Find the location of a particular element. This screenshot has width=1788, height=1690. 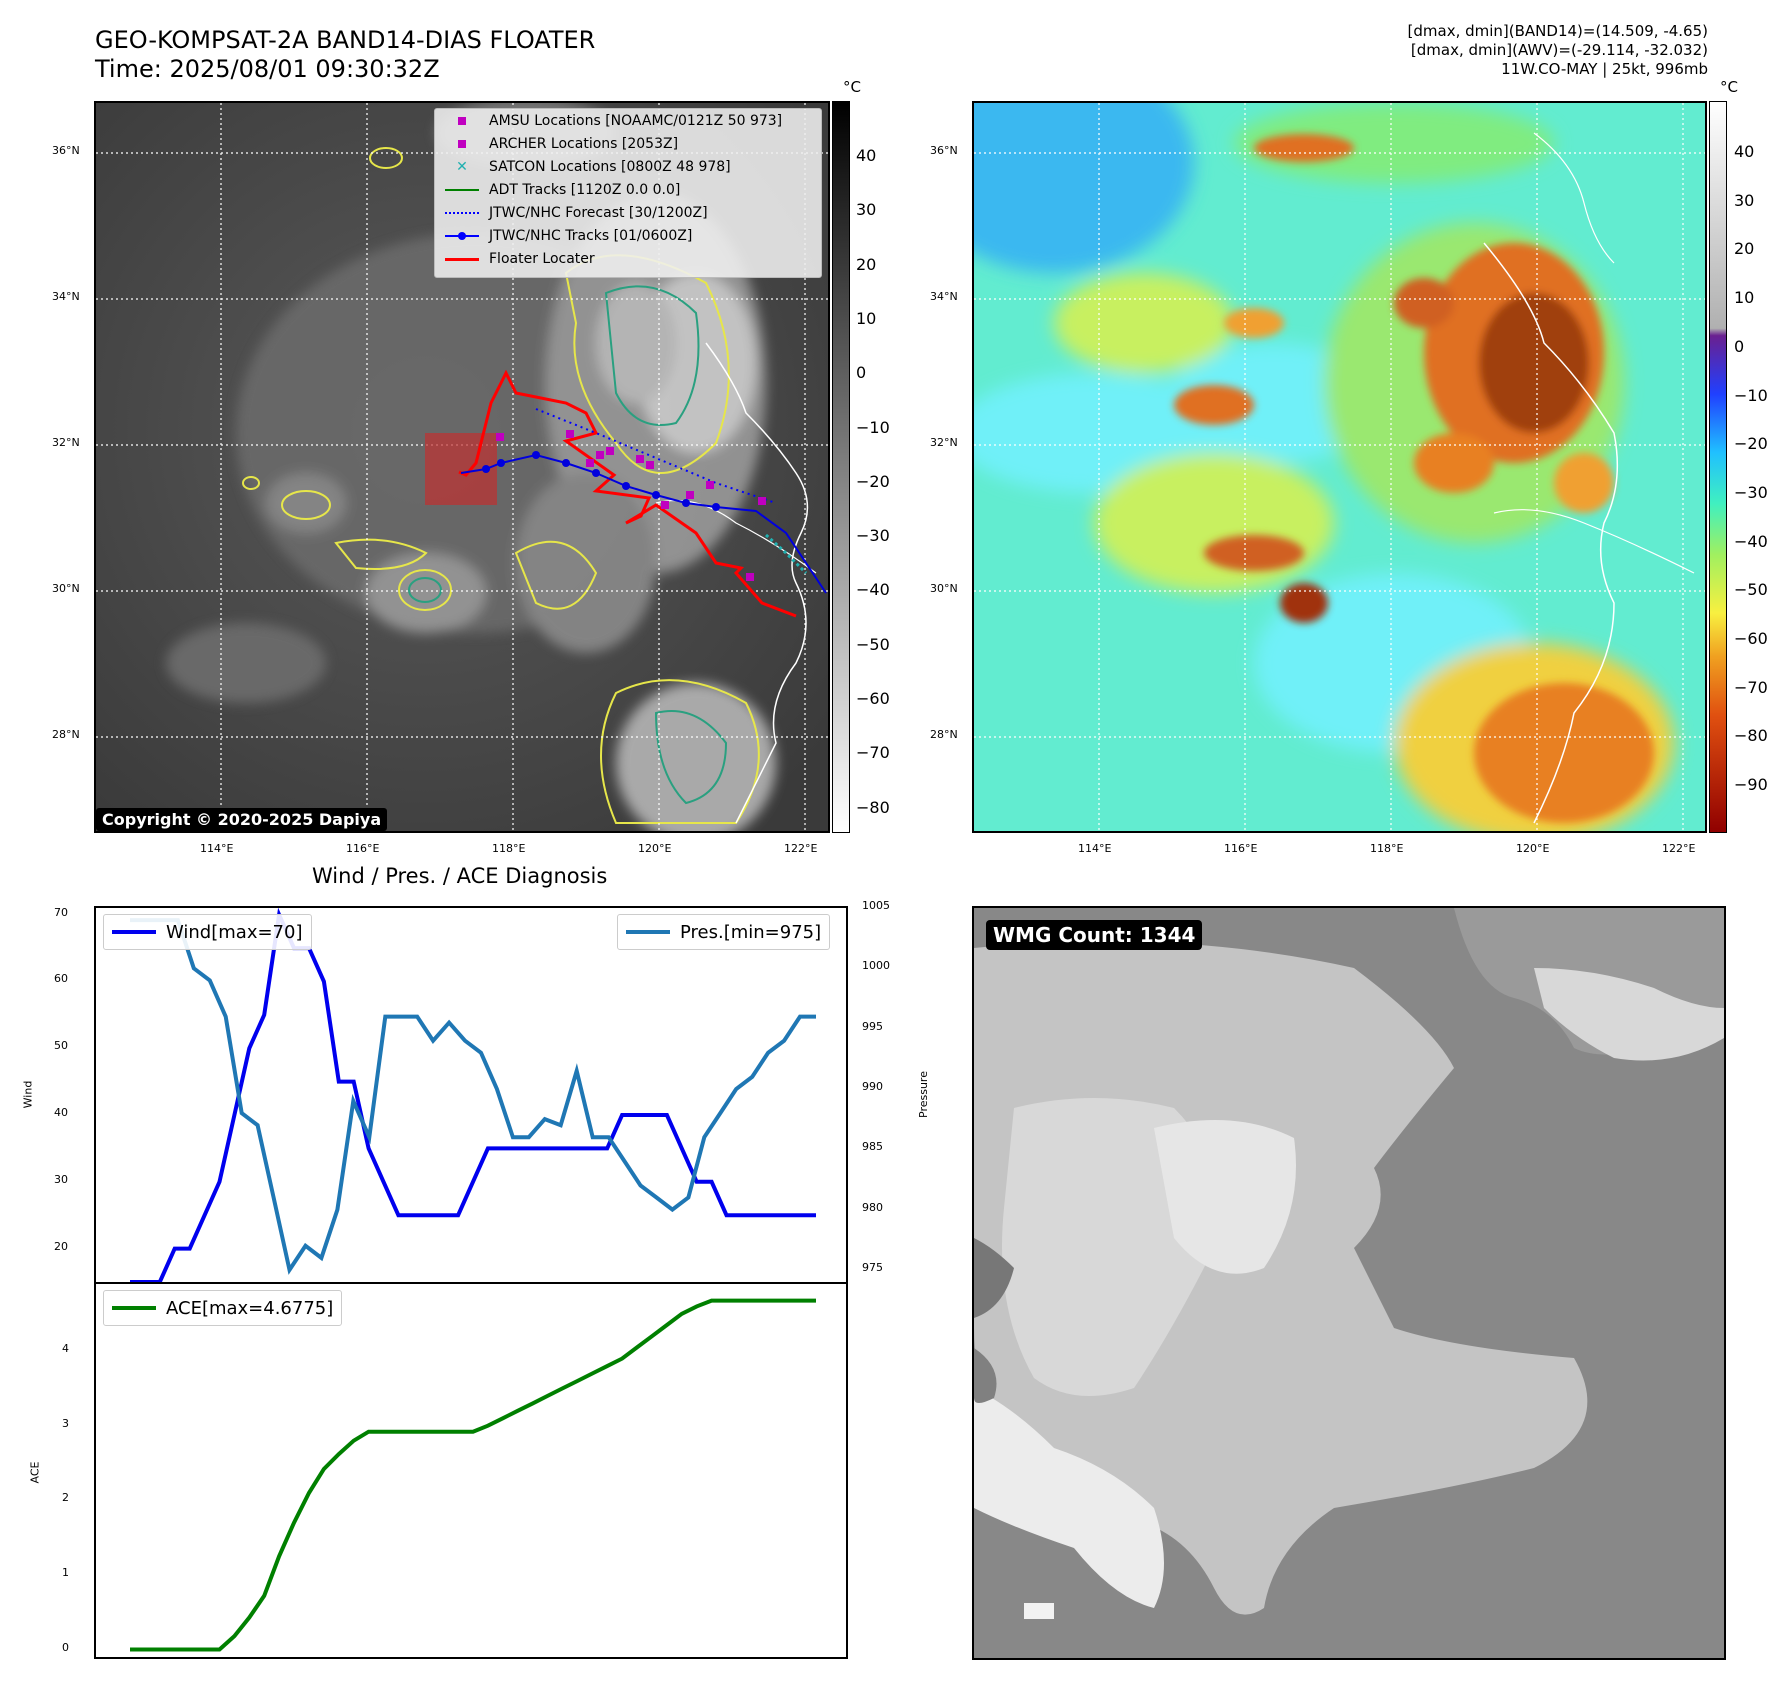

lon-label-114-left: 114°E is located at coordinates (217, 848).